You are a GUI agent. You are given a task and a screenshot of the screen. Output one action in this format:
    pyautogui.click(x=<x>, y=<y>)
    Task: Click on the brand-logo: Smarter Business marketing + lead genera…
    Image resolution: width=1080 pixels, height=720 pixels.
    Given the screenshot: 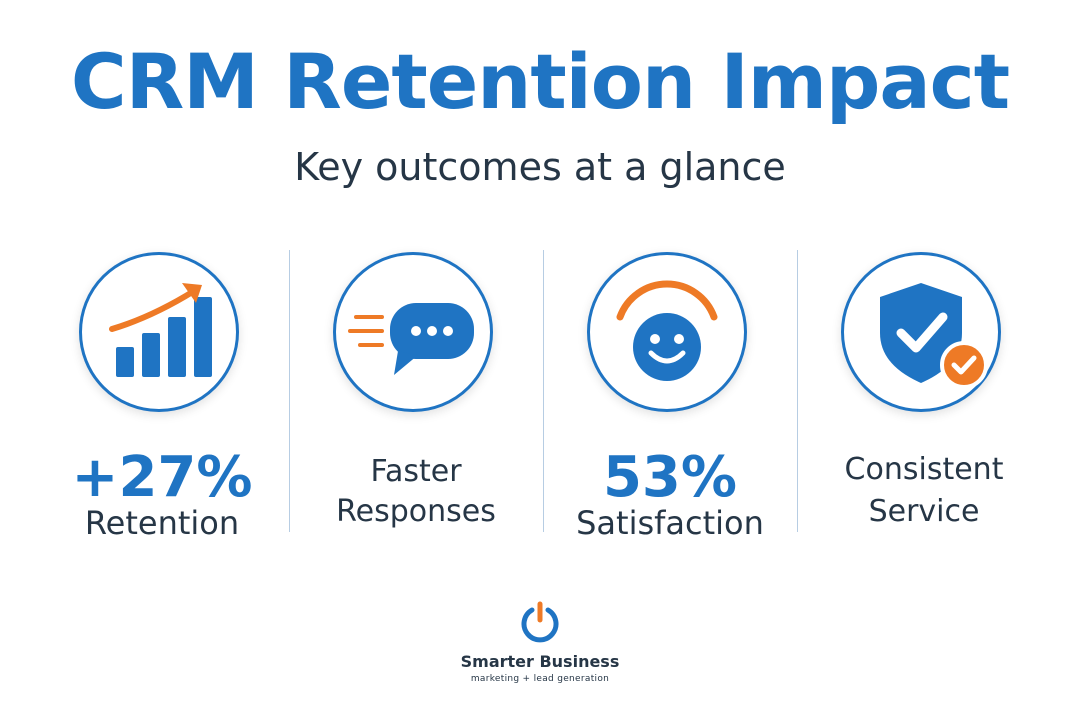 What is the action you would take?
    pyautogui.click(x=540, y=646)
    